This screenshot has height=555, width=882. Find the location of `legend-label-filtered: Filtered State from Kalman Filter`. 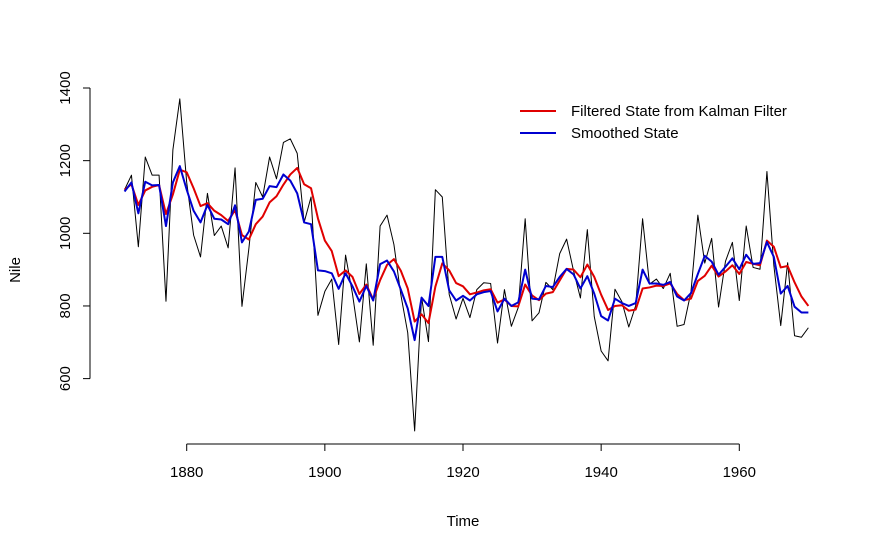

legend-label-filtered: Filtered State from Kalman Filter is located at coordinates (679, 111).